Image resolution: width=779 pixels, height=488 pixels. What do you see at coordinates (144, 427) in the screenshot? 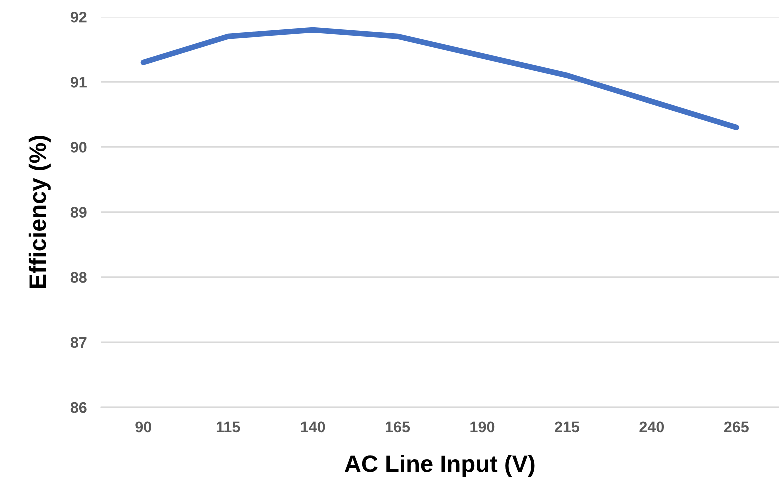
I see `x-tick-label: 90` at bounding box center [144, 427].